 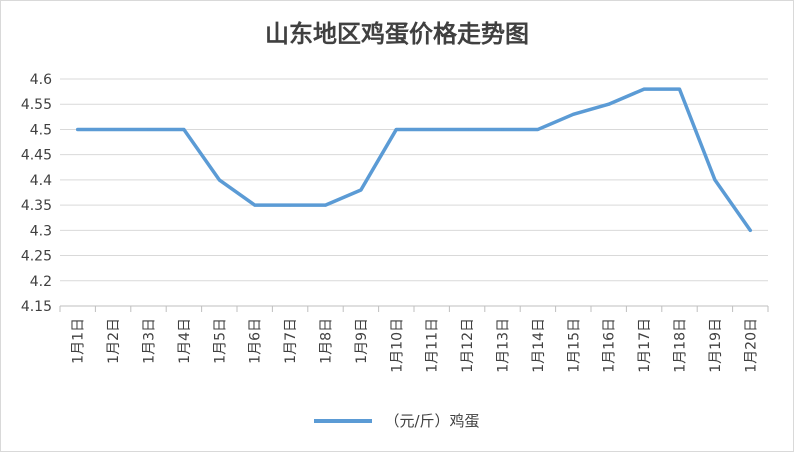 What do you see at coordinates (362, 341) in the screenshot?
I see `x-tick-label: 1月9日` at bounding box center [362, 341].